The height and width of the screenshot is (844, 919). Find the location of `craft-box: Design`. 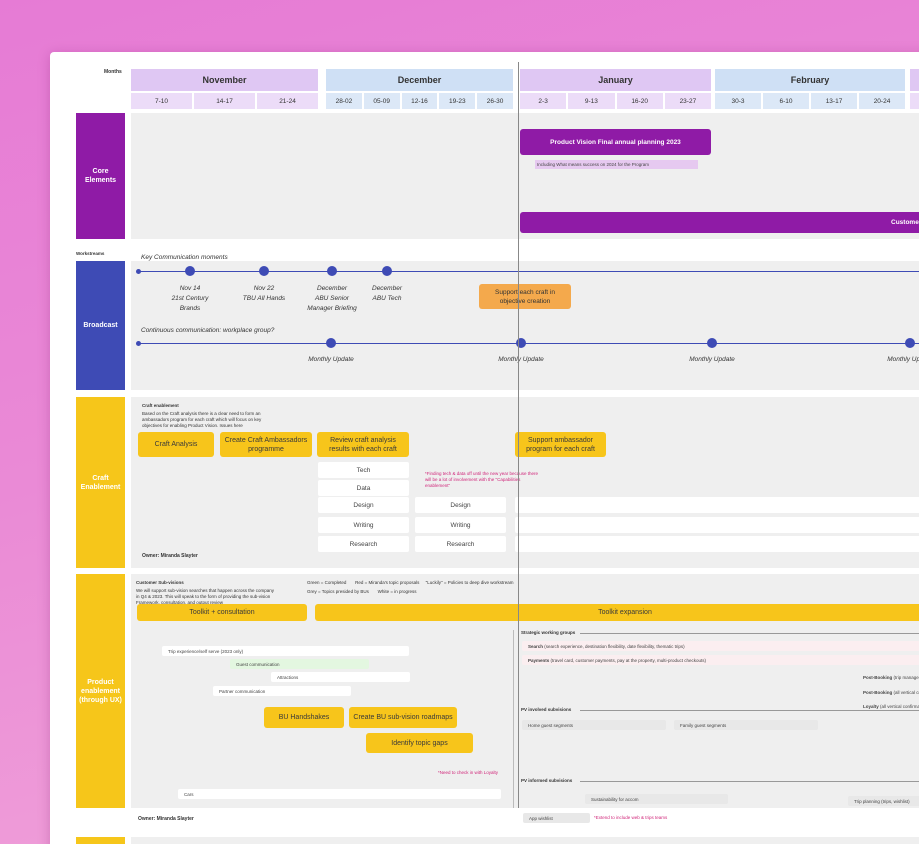

craft-box: Design is located at coordinates (363, 505).